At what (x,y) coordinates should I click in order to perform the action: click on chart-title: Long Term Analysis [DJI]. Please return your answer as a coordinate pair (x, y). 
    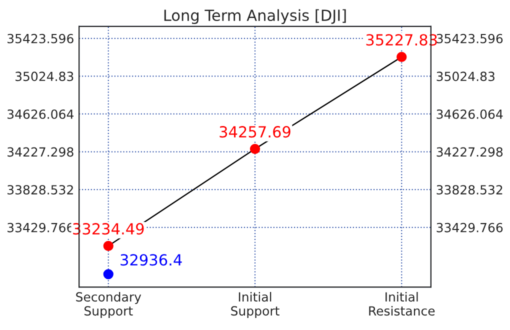
    Looking at the image, I should click on (255, 16).